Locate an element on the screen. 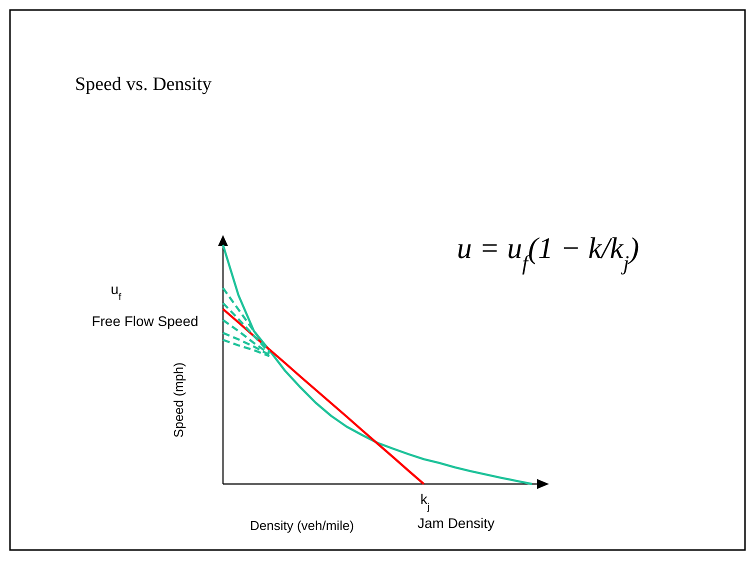  y-axis-title: Speed (mph) is located at coordinates (178, 400).